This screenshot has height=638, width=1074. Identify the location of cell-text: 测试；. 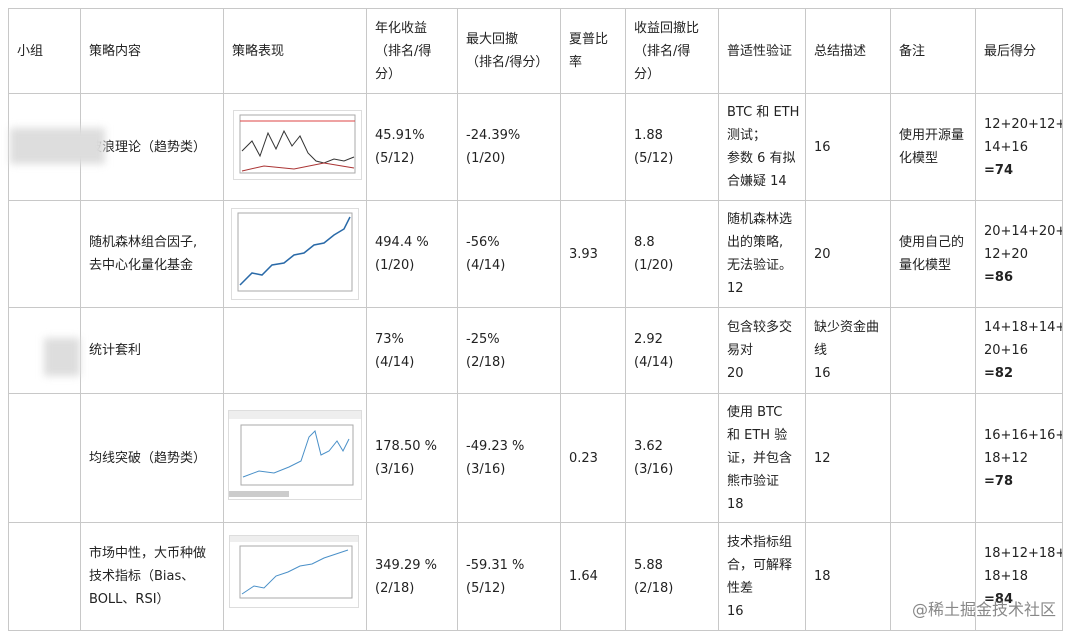
(747, 135).